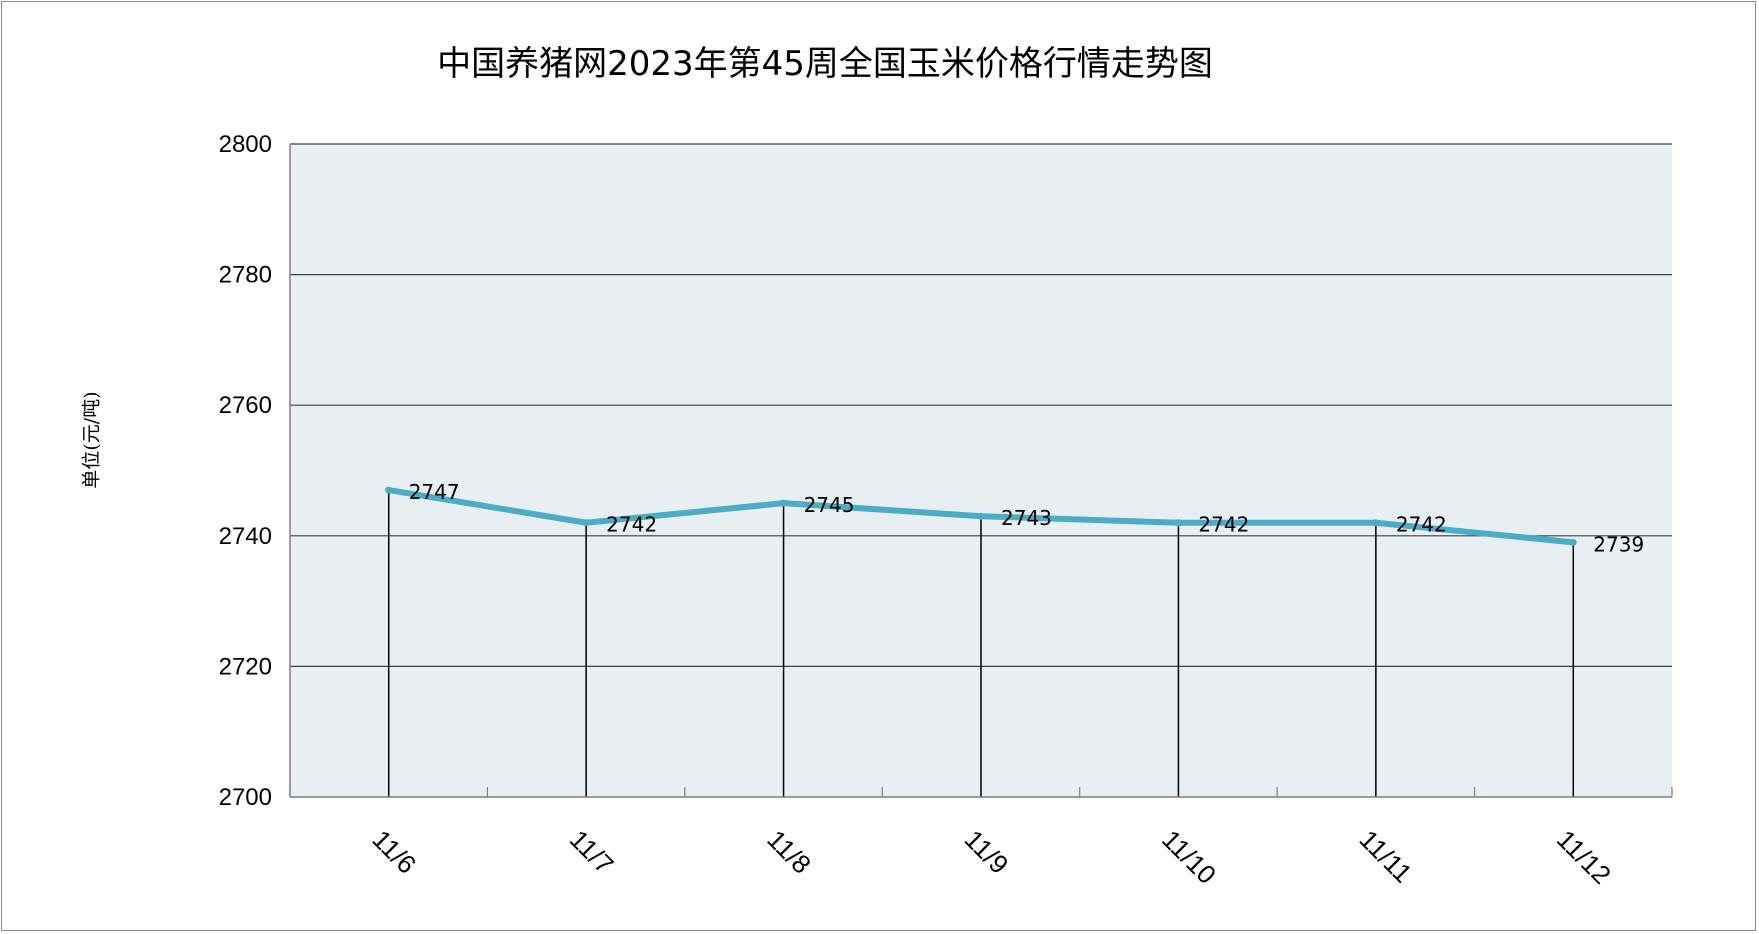  Describe the element at coordinates (245, 536) in the screenshot. I see `y-tick-label: 2740` at that location.